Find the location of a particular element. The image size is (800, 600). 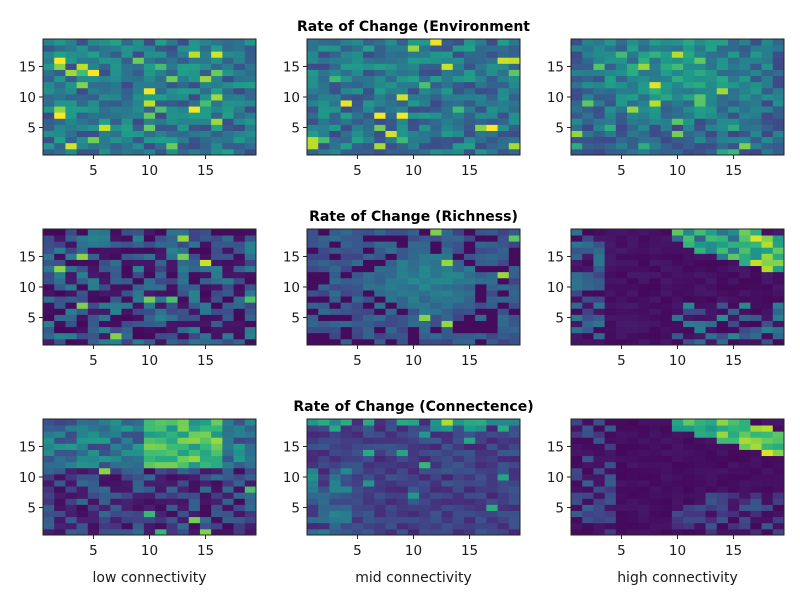

y-tick-label: 5 is located at coordinates (31, 509).